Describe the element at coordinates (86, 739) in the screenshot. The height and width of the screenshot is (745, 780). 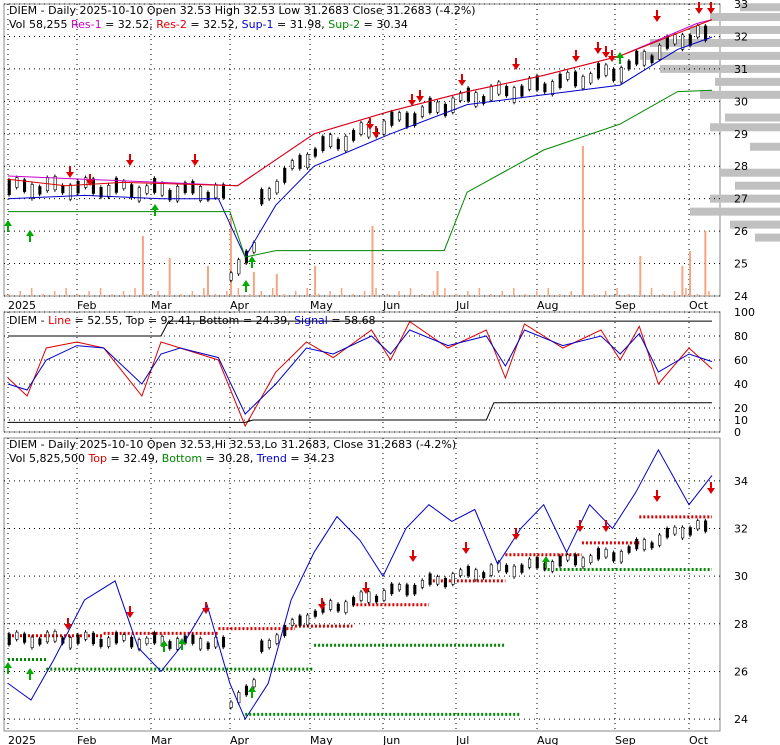
I see `price-bottom-tick-label: Feb` at that location.